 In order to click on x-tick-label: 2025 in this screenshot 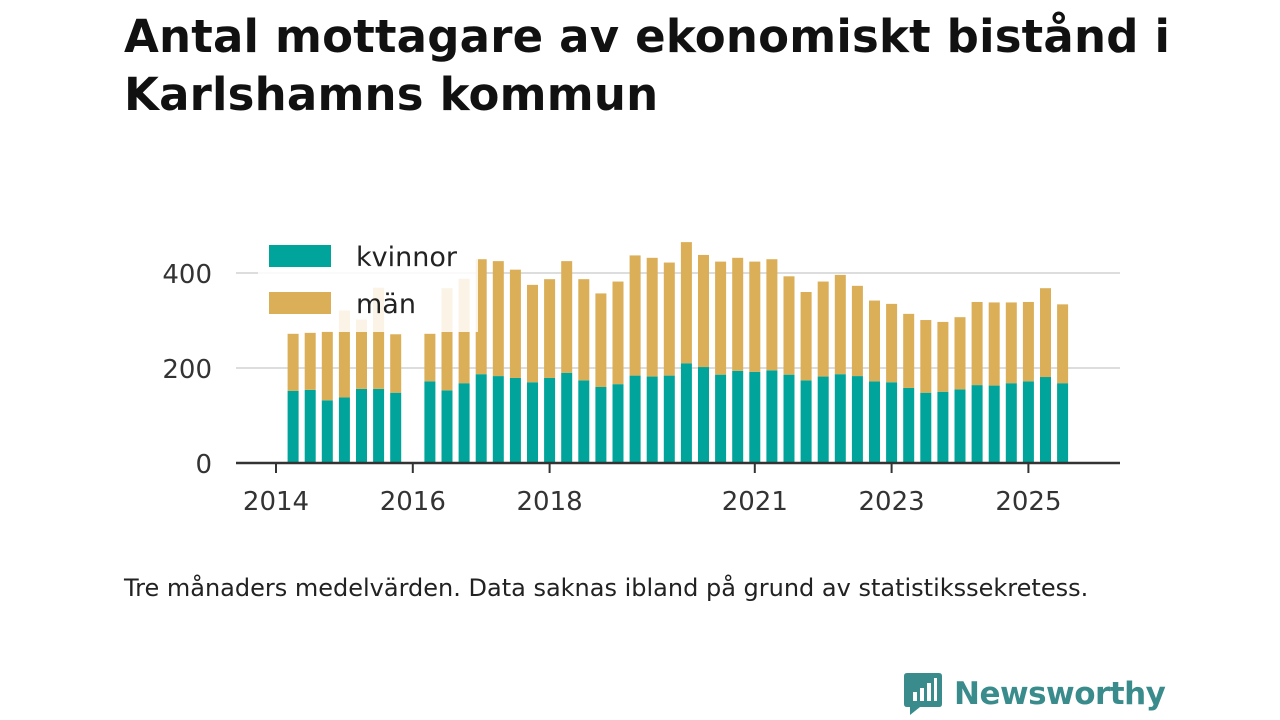, I will do `click(1028, 502)`.